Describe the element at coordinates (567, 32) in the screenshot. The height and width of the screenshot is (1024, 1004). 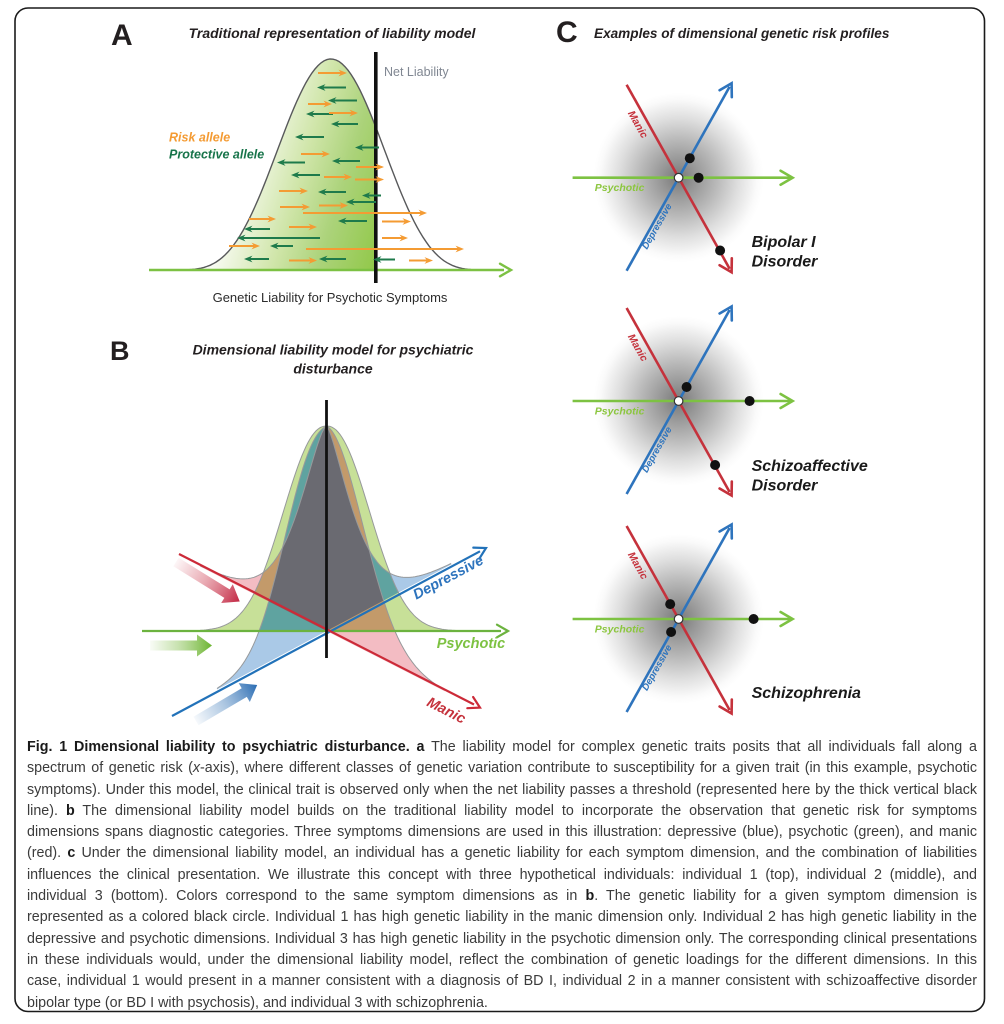
I see `svg-text: C` at that location.